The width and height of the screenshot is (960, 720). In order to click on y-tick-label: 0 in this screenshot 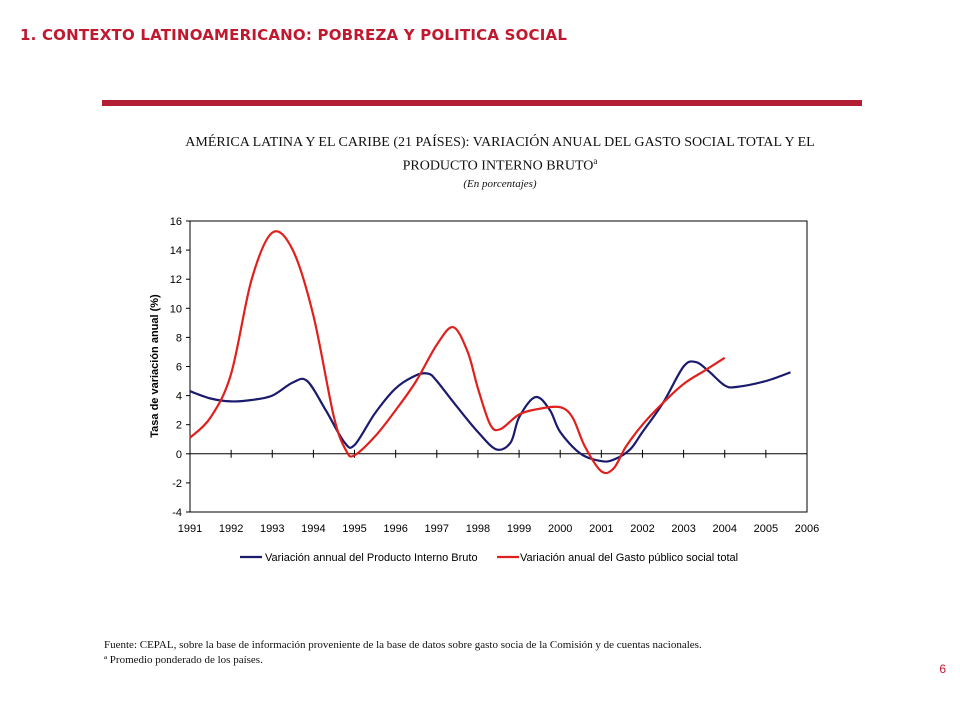, I will do `click(179, 455)`.